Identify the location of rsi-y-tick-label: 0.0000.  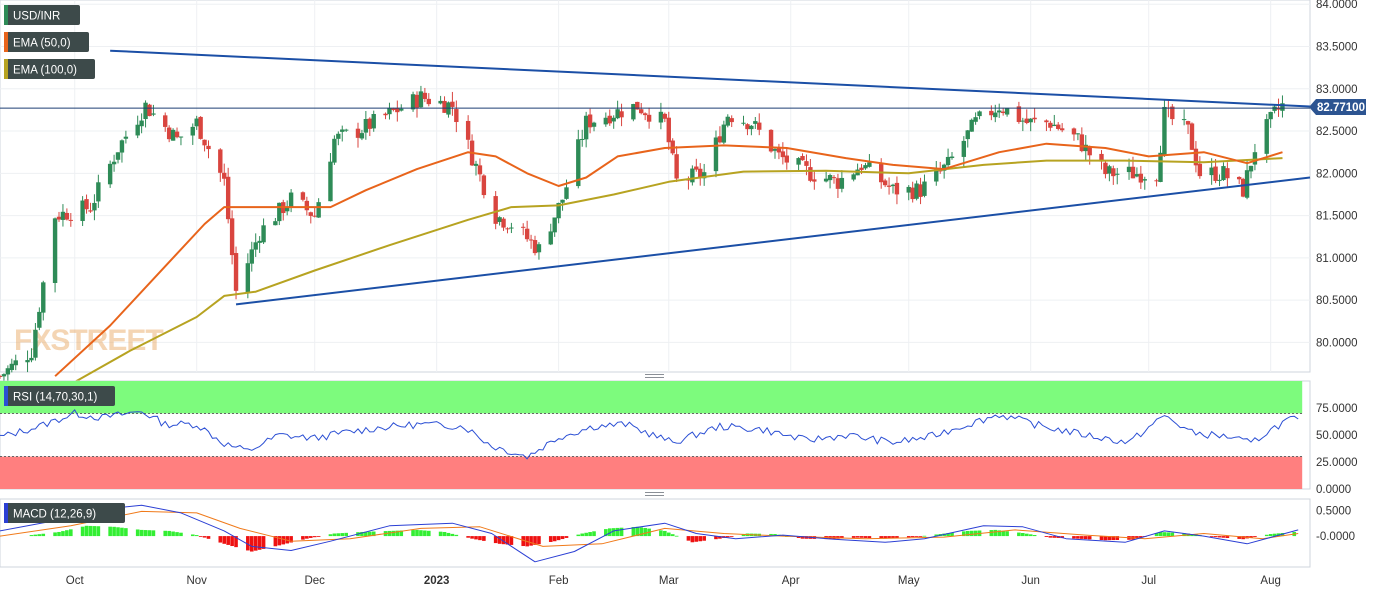
(1333, 490).